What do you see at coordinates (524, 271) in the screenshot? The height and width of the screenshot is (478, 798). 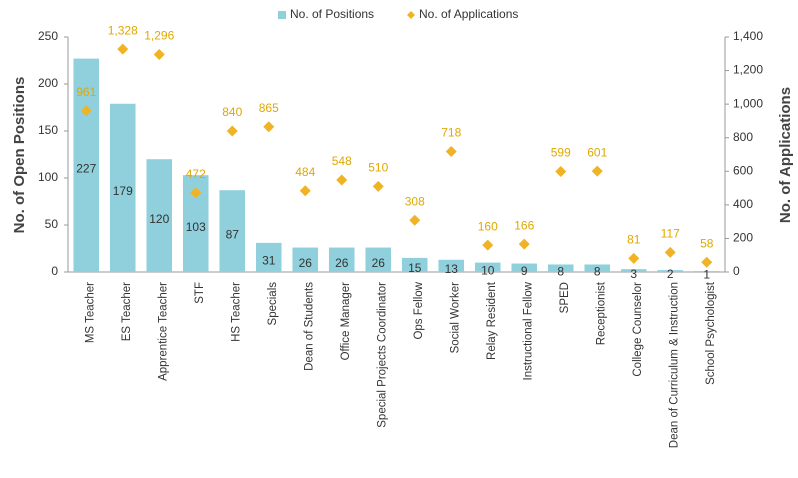 I see `bar-value-label: 9` at bounding box center [524, 271].